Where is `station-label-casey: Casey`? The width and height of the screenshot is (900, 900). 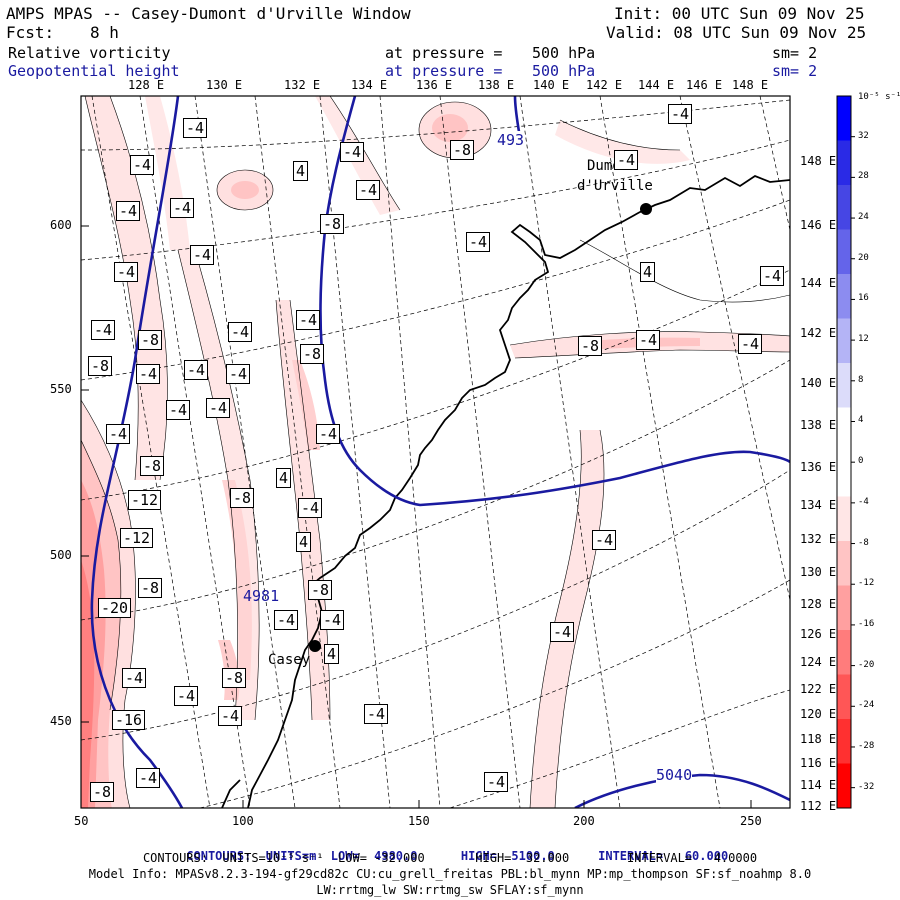
station-label-casey: Casey is located at coordinates (289, 660).